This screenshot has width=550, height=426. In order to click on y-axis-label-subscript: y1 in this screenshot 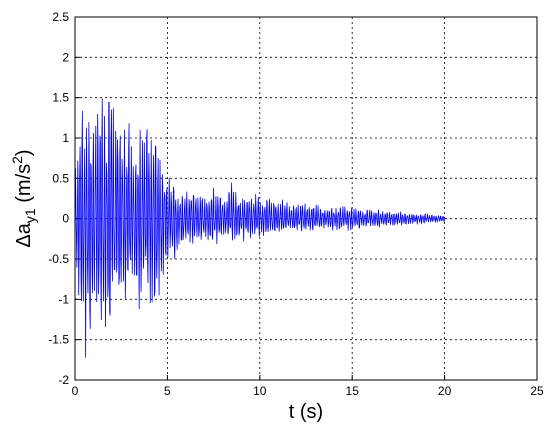, I will do `click(30, 215)`.